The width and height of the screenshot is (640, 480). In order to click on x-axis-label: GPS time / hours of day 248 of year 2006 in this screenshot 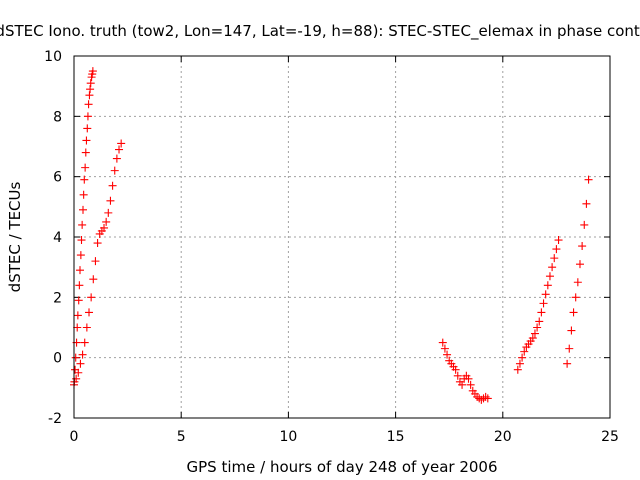, I will do `click(342, 467)`.